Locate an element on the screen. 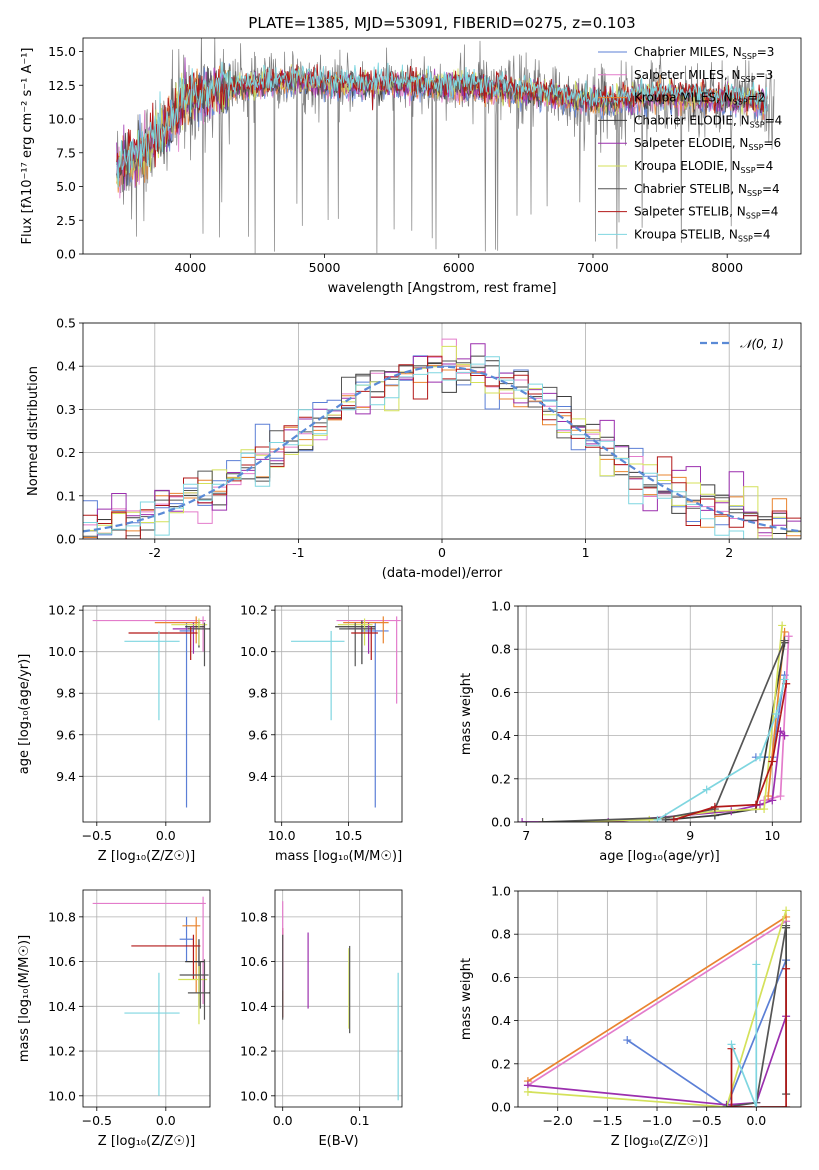  y-axis-label: Flux [fλ10⁻¹⁷ erg cm⁻² s⁻¹ A⁻¹] is located at coordinates (27, 146).